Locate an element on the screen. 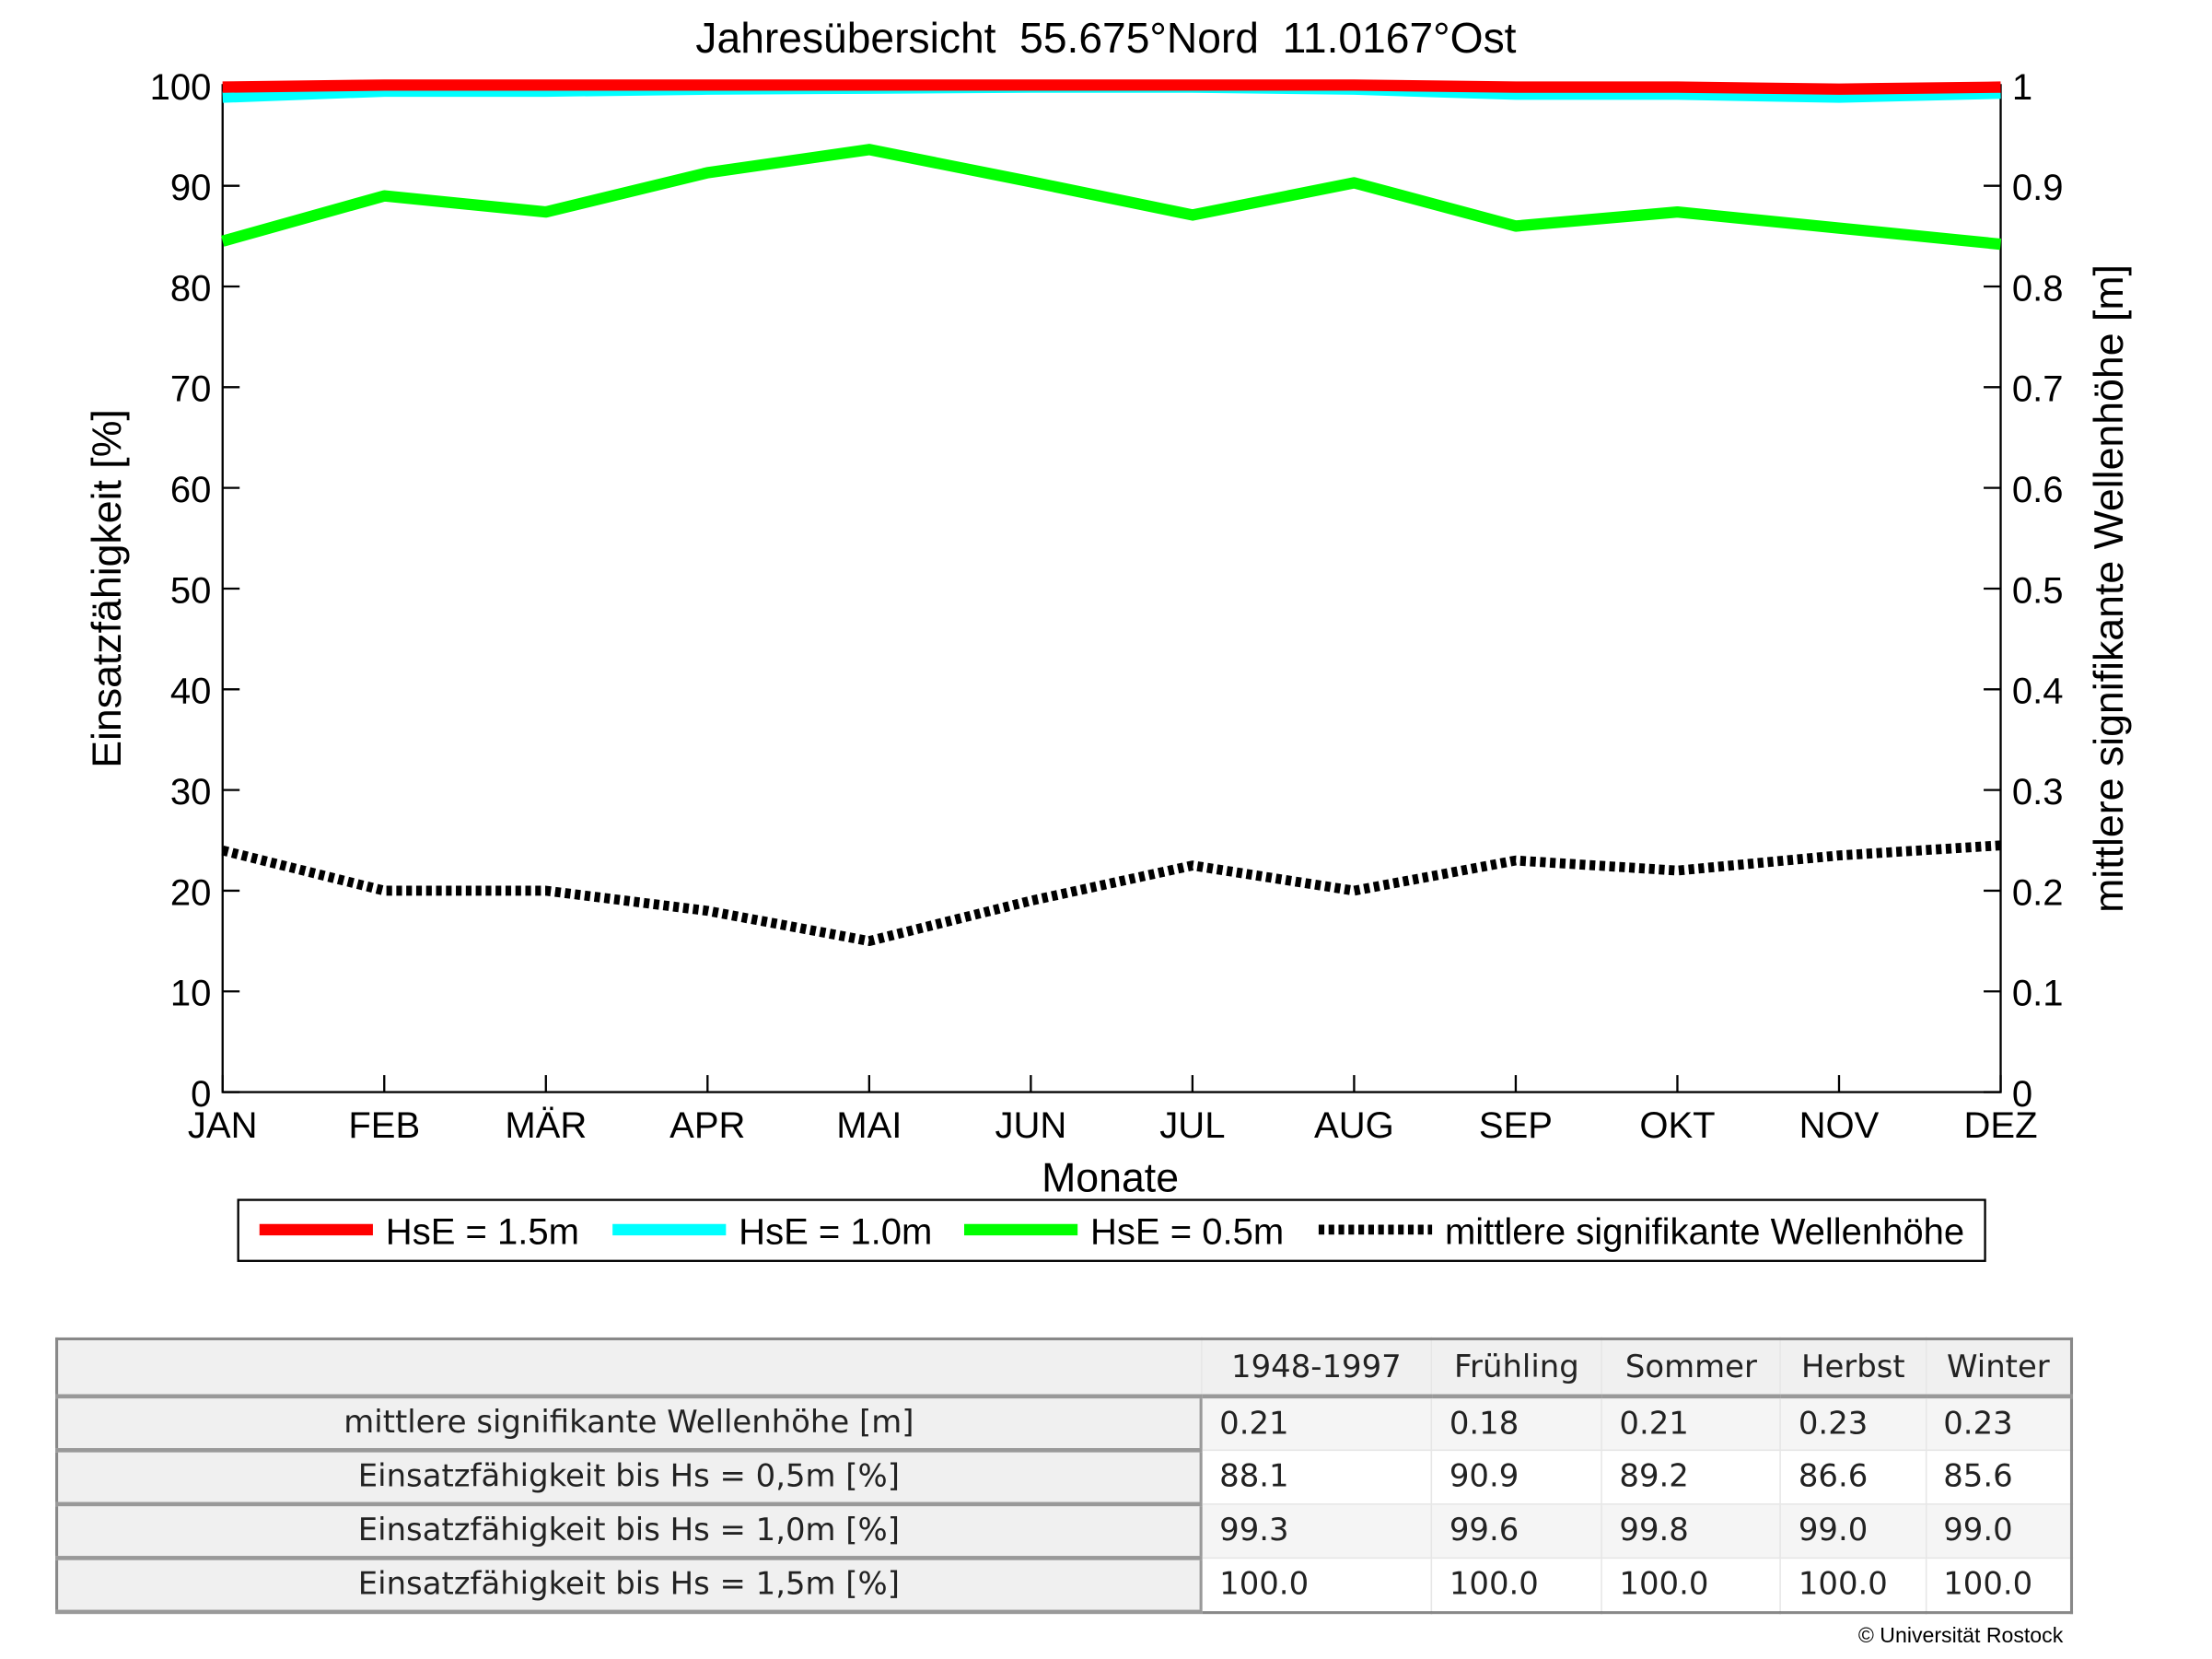 This screenshot has width=2212, height=1659. y2-tick-label: 0 is located at coordinates (2022, 1094).